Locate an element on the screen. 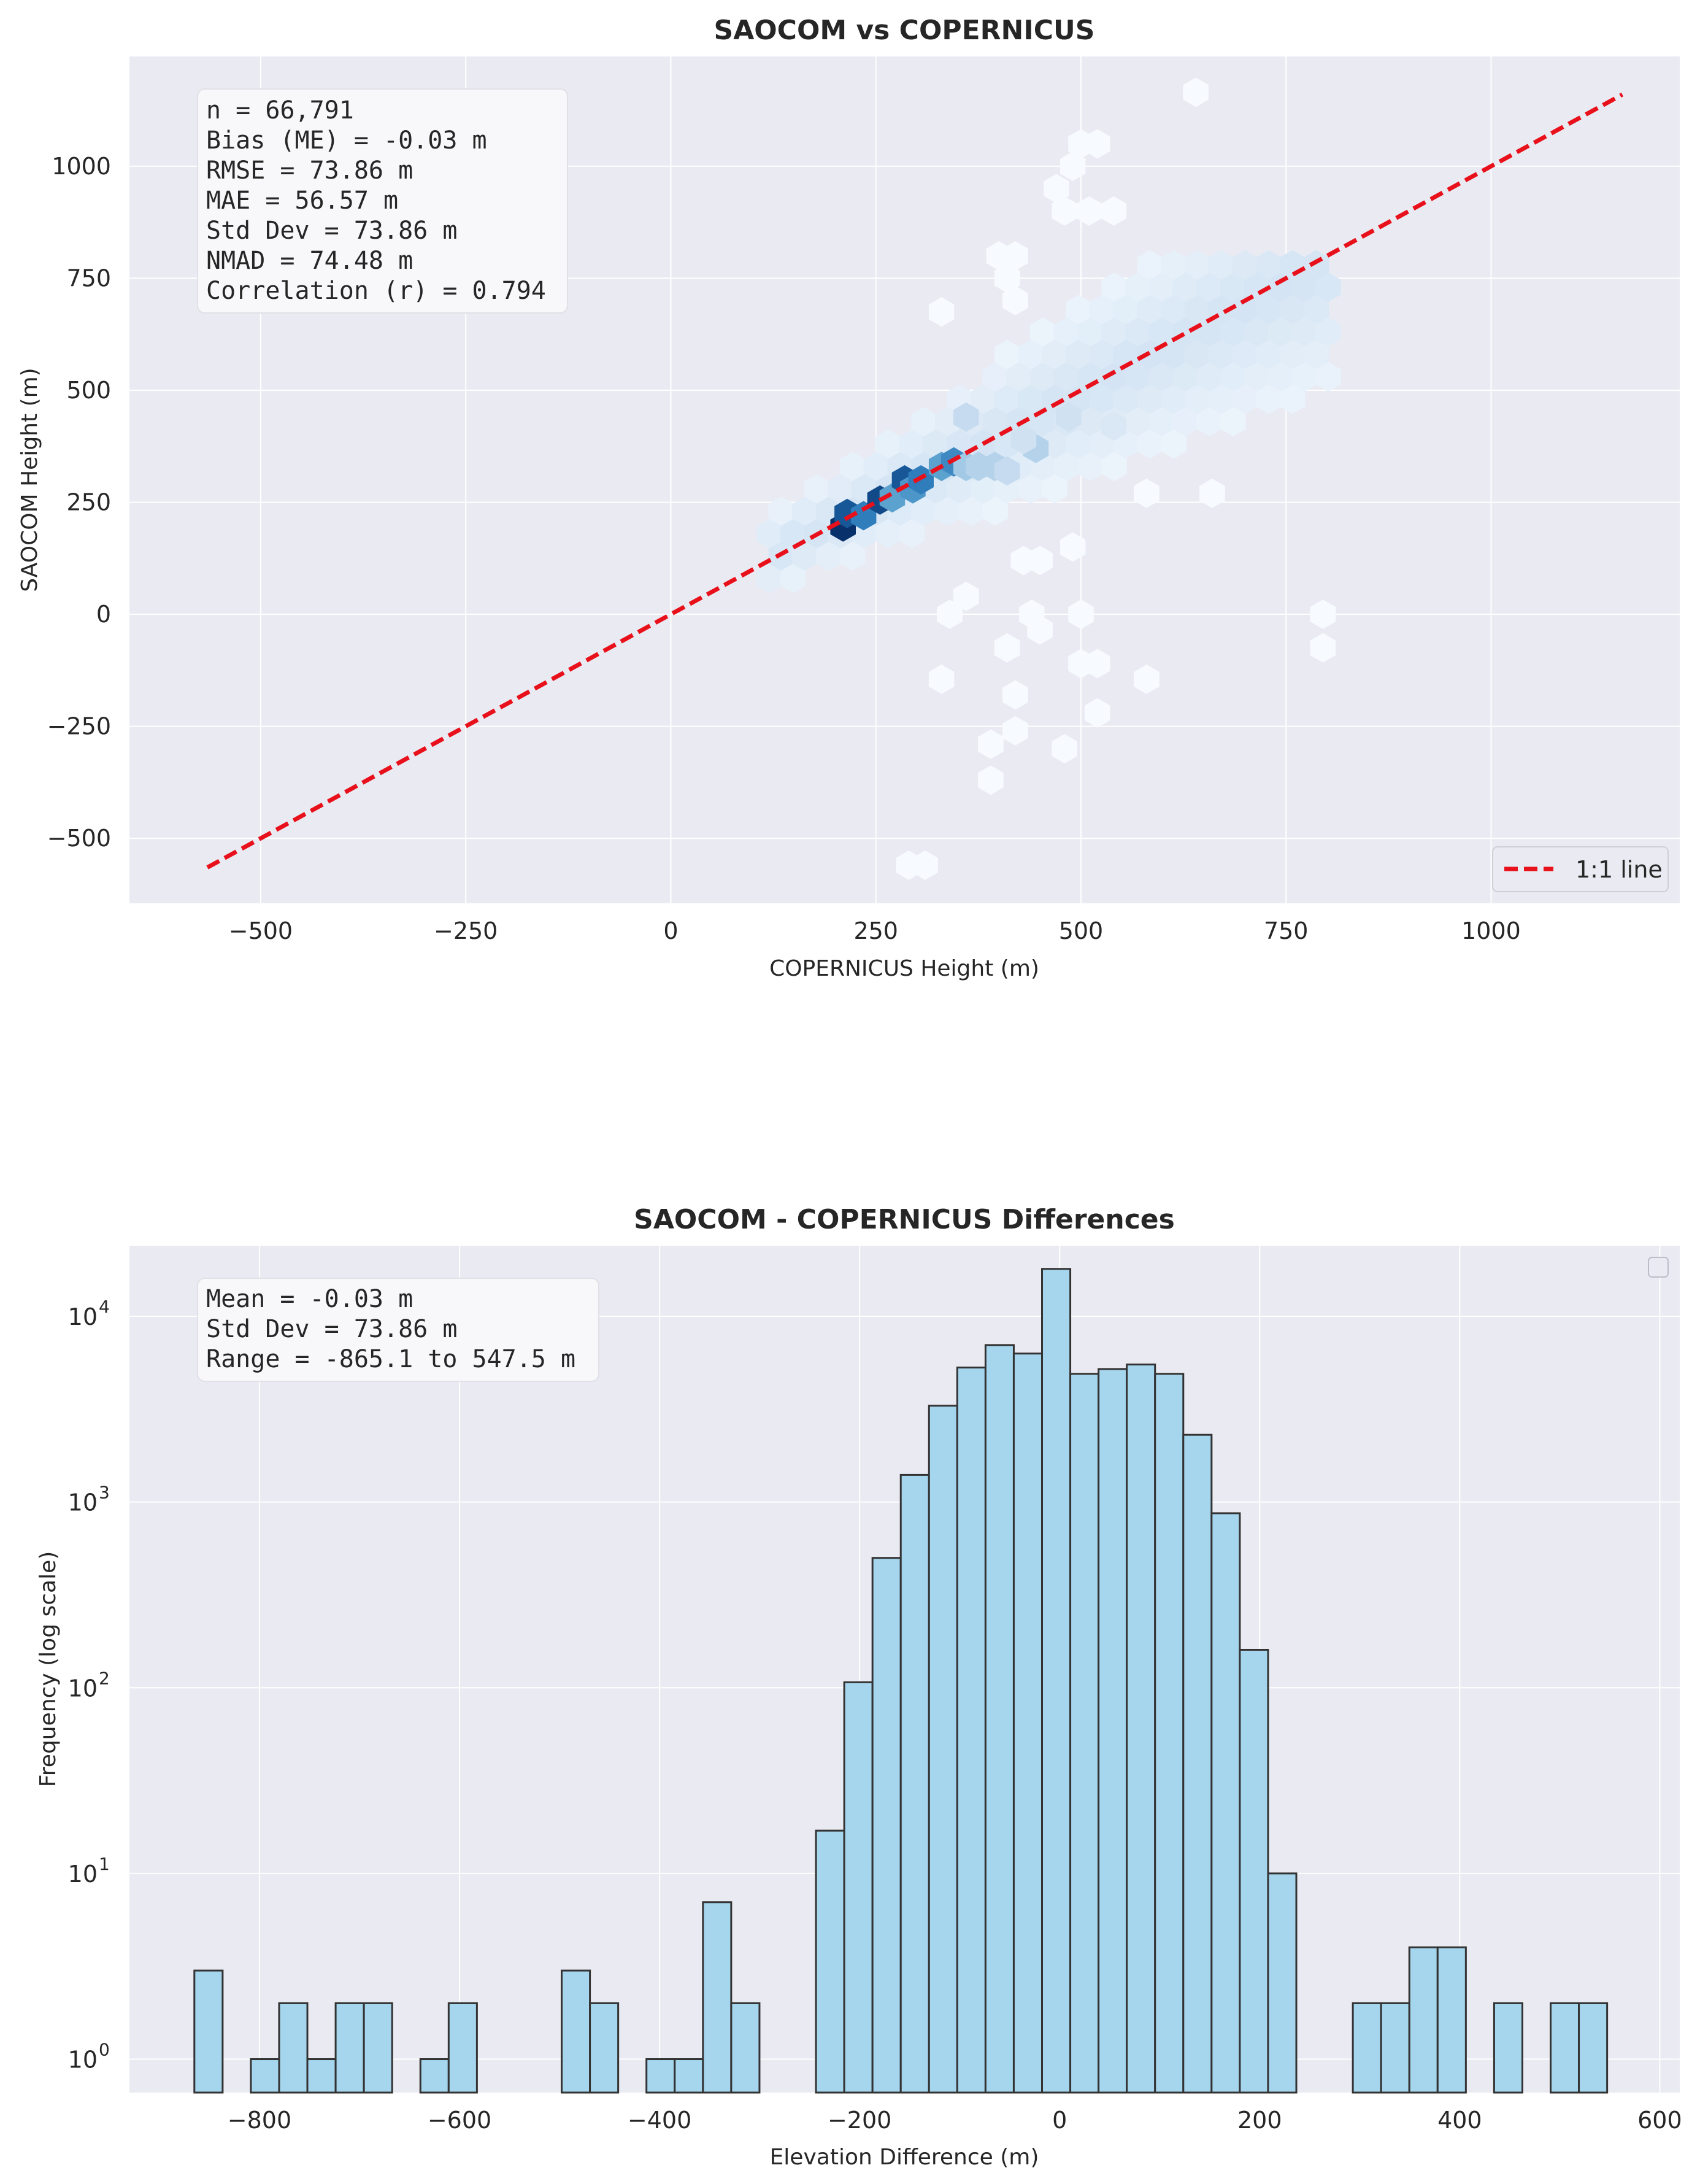 The image size is (1700, 2184). top-x-tick-label: 750 is located at coordinates (1286, 931).